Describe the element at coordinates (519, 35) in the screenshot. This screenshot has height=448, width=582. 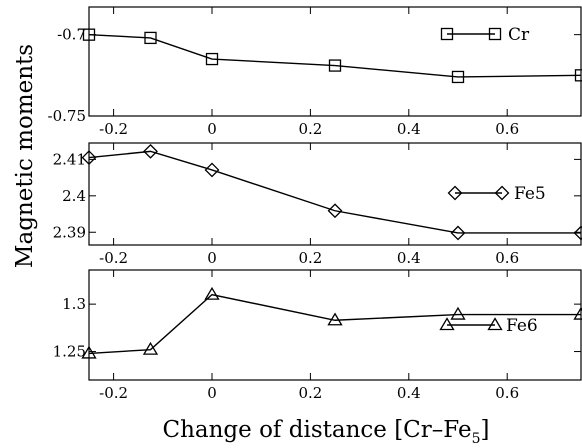
I see `legend-label: Cr` at that location.